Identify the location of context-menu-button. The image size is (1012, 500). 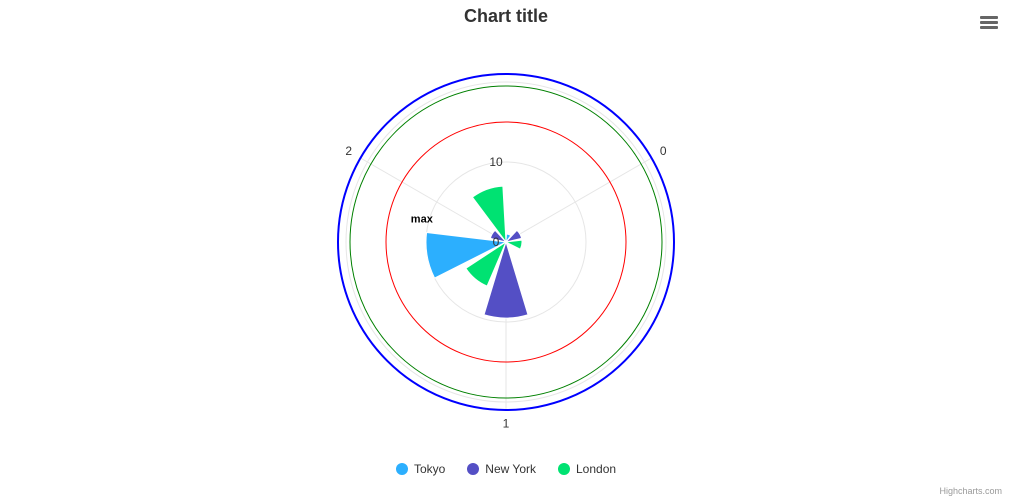
(989, 25).